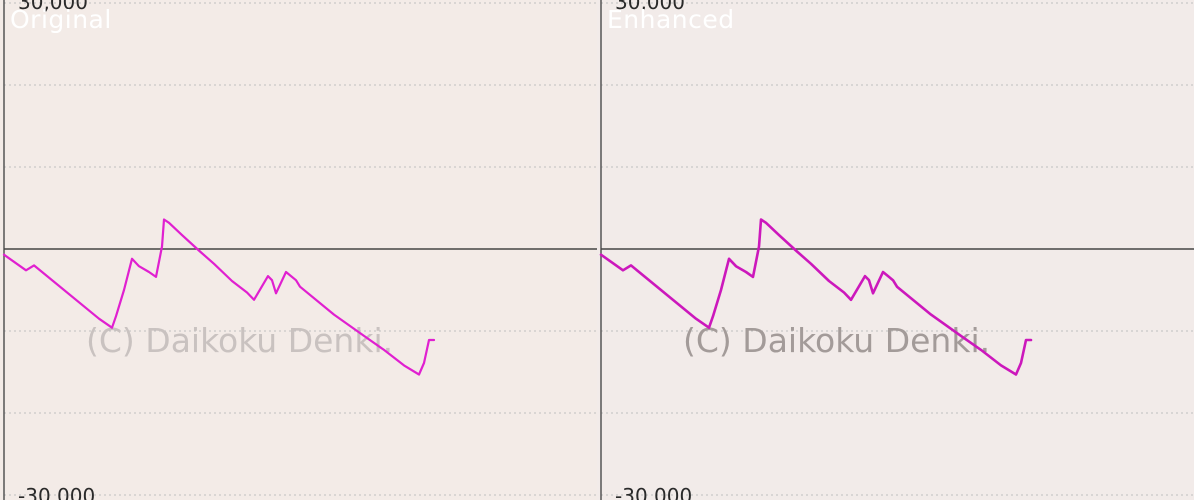 The height and width of the screenshot is (500, 1194). What do you see at coordinates (671, 19) in the screenshot?
I see `panel-label-enhanced: Enhanced` at bounding box center [671, 19].